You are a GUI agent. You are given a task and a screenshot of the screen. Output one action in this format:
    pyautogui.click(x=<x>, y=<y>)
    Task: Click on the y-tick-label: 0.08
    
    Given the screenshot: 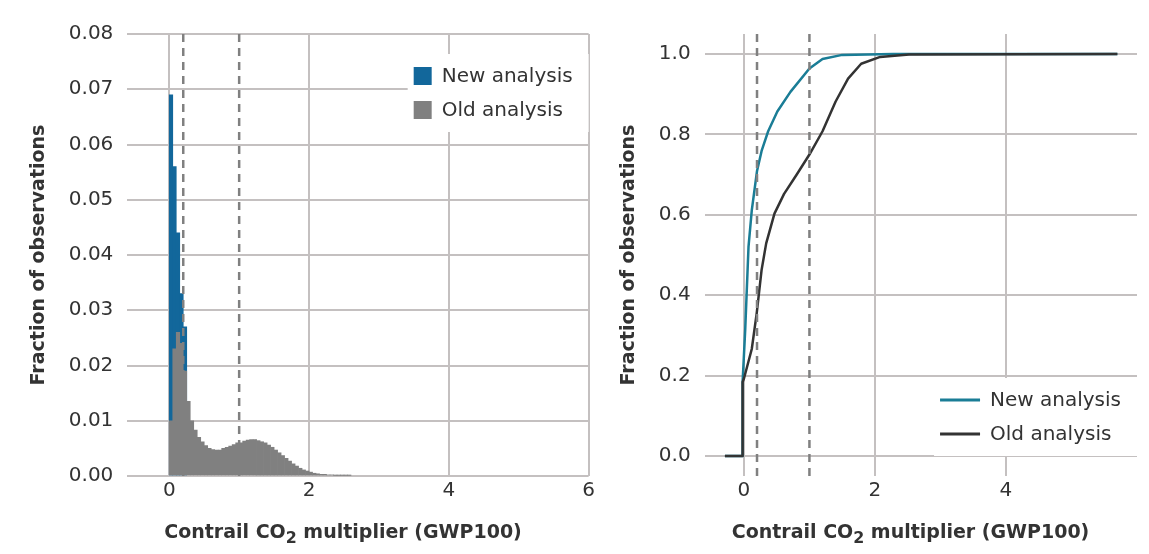 What is the action you would take?
    pyautogui.click(x=91, y=32)
    